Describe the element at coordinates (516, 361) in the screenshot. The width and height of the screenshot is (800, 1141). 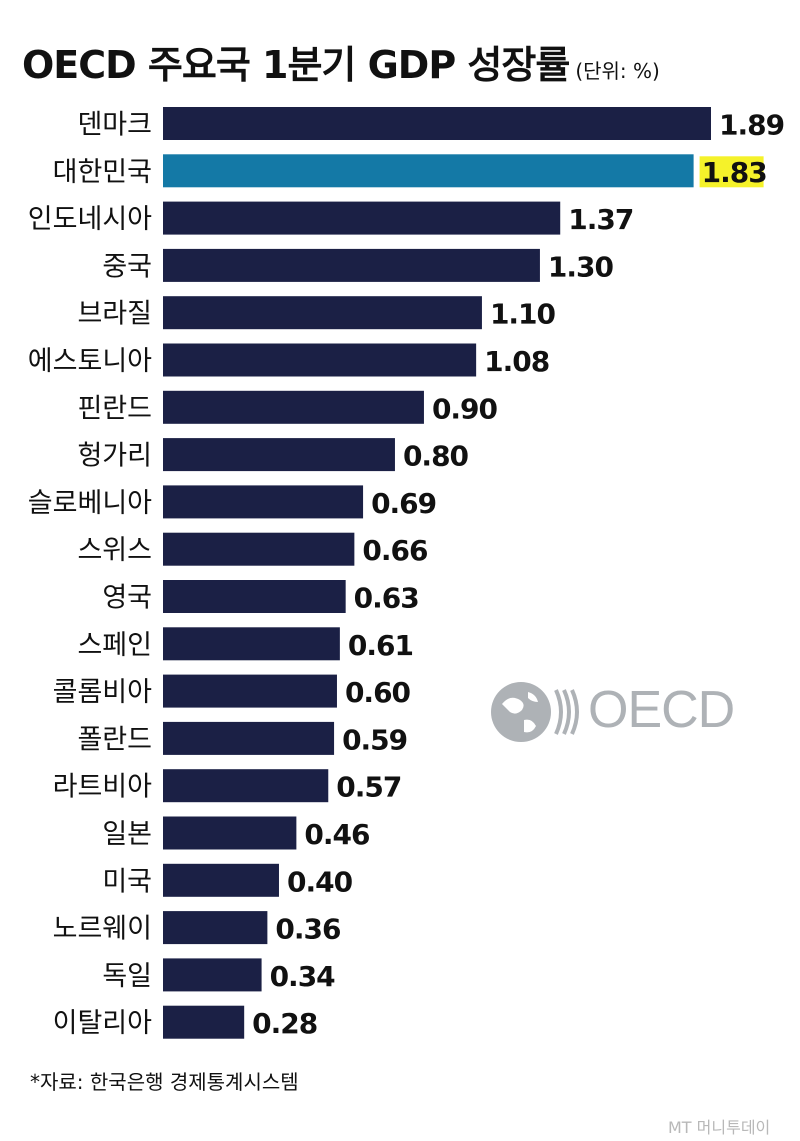
I see `value-label: 1.08` at that location.